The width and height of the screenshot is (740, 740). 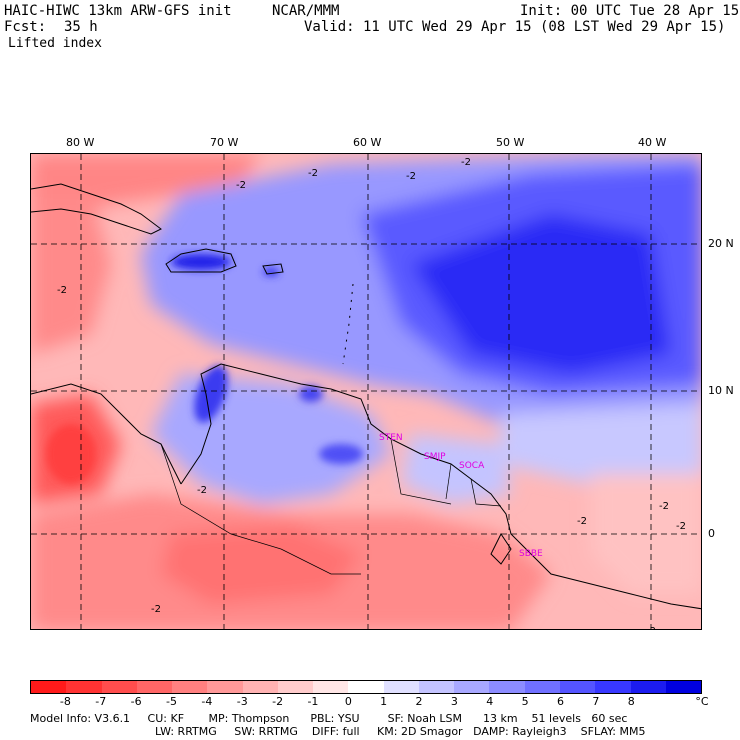 I want to click on legend-tick-label: -6, so click(x=136, y=701).